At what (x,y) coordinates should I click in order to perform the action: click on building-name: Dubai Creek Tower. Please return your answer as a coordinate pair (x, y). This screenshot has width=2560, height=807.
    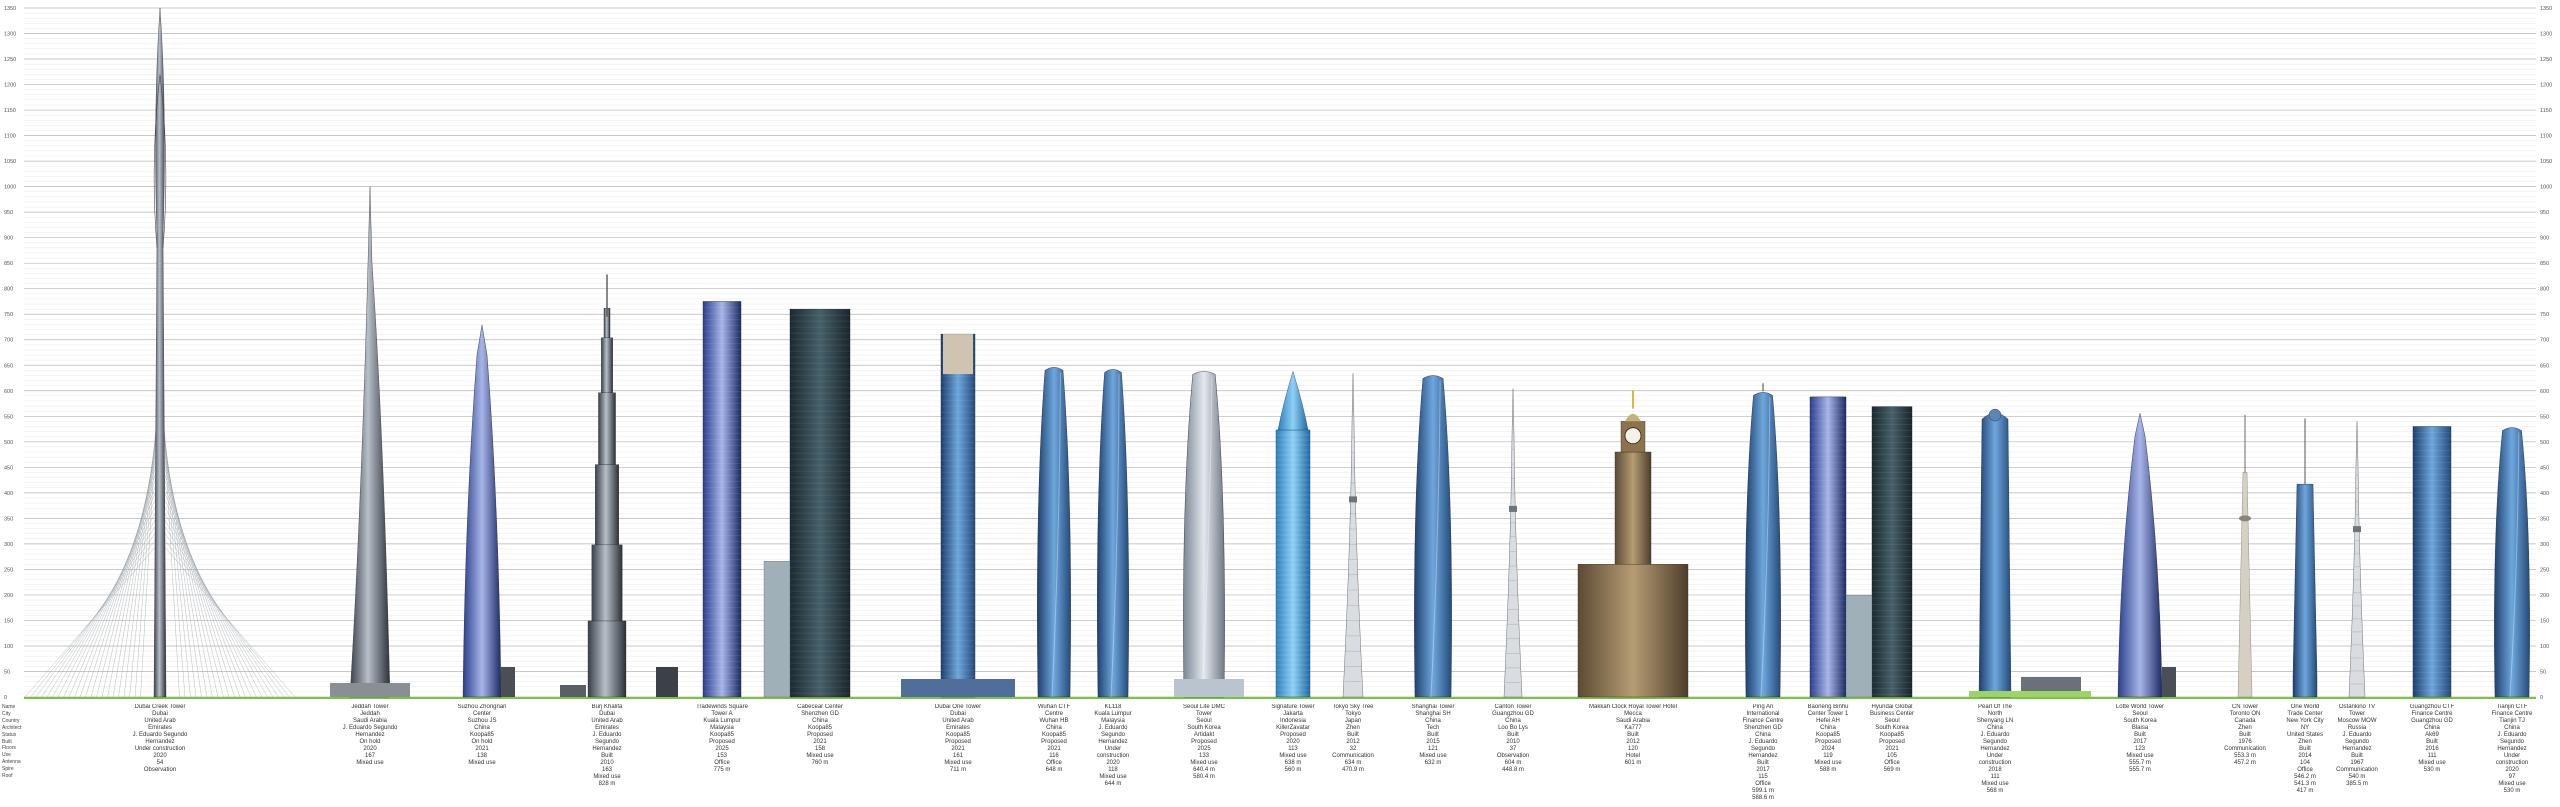
    Looking at the image, I should click on (160, 707).